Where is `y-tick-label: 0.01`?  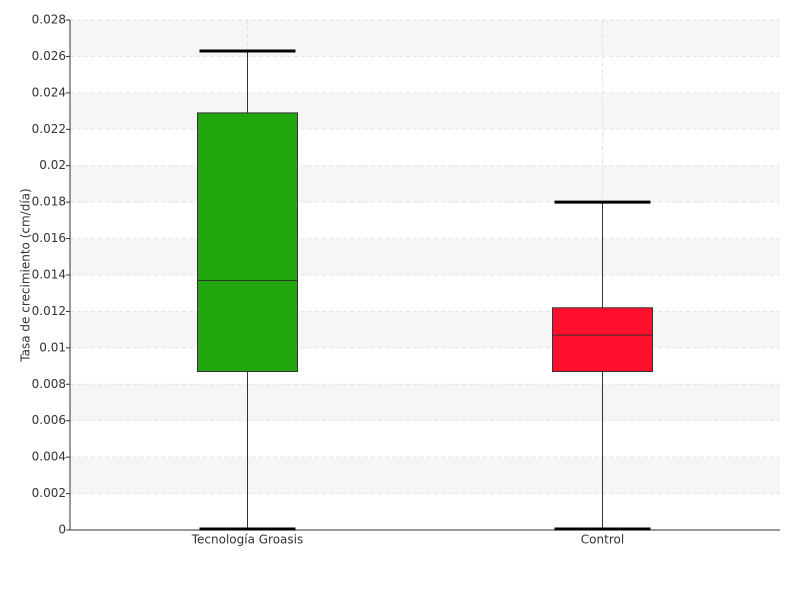 y-tick-label: 0.01 is located at coordinates (52, 347).